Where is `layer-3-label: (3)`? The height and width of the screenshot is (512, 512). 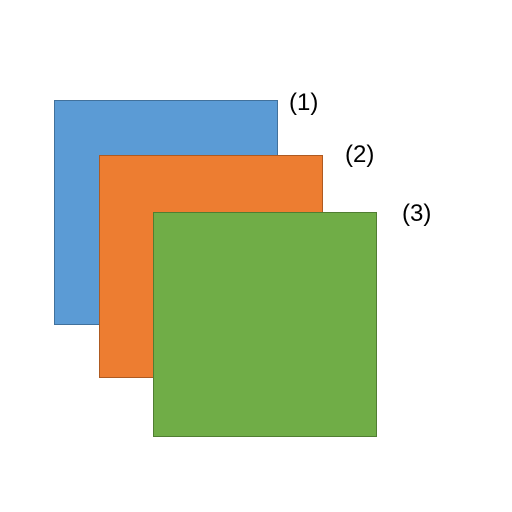 layer-3-label: (3) is located at coordinates (416, 214).